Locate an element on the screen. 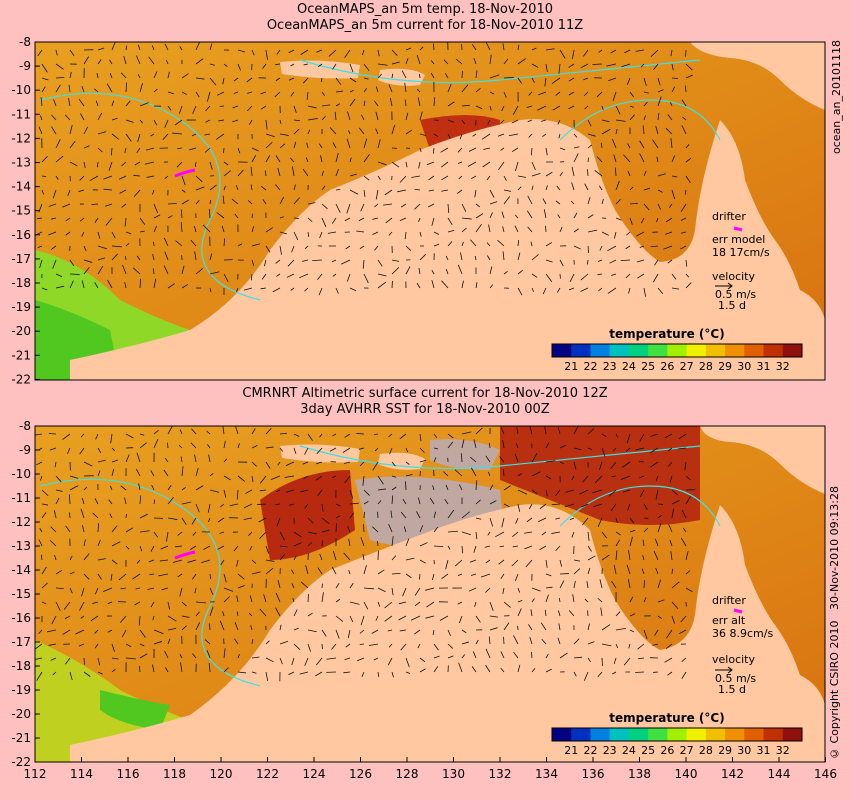 The width and height of the screenshot is (850, 800). panel2-title-line2: 3day AVHRR SST for 18-Nov-2010 00Z is located at coordinates (425, 409).